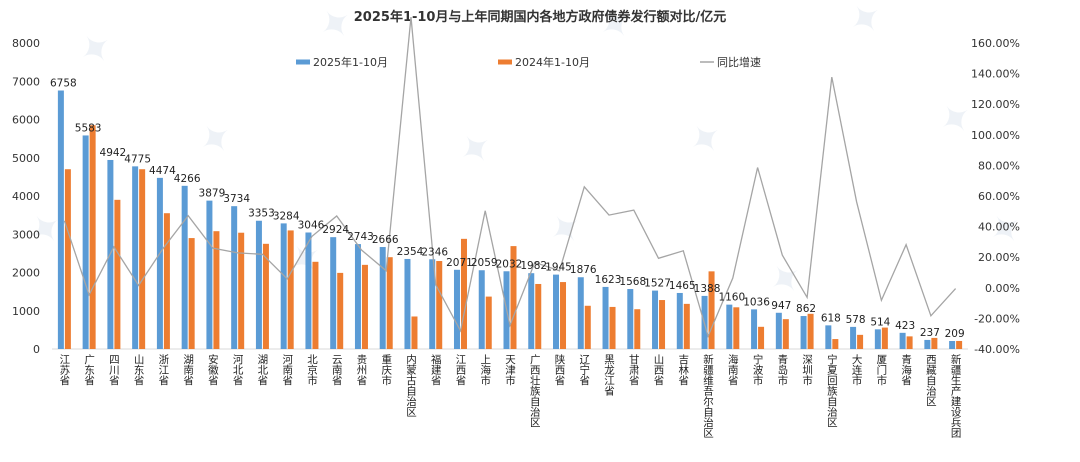  I want to click on y-left-tick-label: 6000, so click(26, 120).